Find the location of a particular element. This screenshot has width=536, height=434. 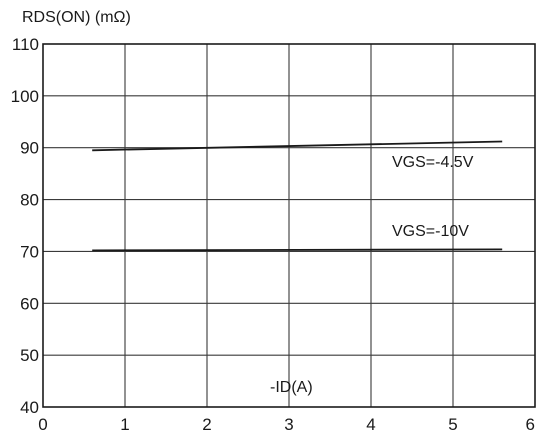

x-tick-label-2: 2 is located at coordinates (206, 424).